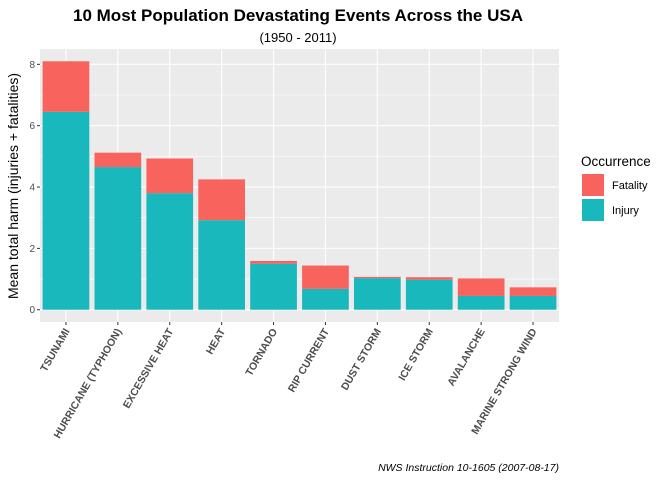  Describe the element at coordinates (416, 354) in the screenshot. I see `x-tick-label: ICE STORM` at that location.